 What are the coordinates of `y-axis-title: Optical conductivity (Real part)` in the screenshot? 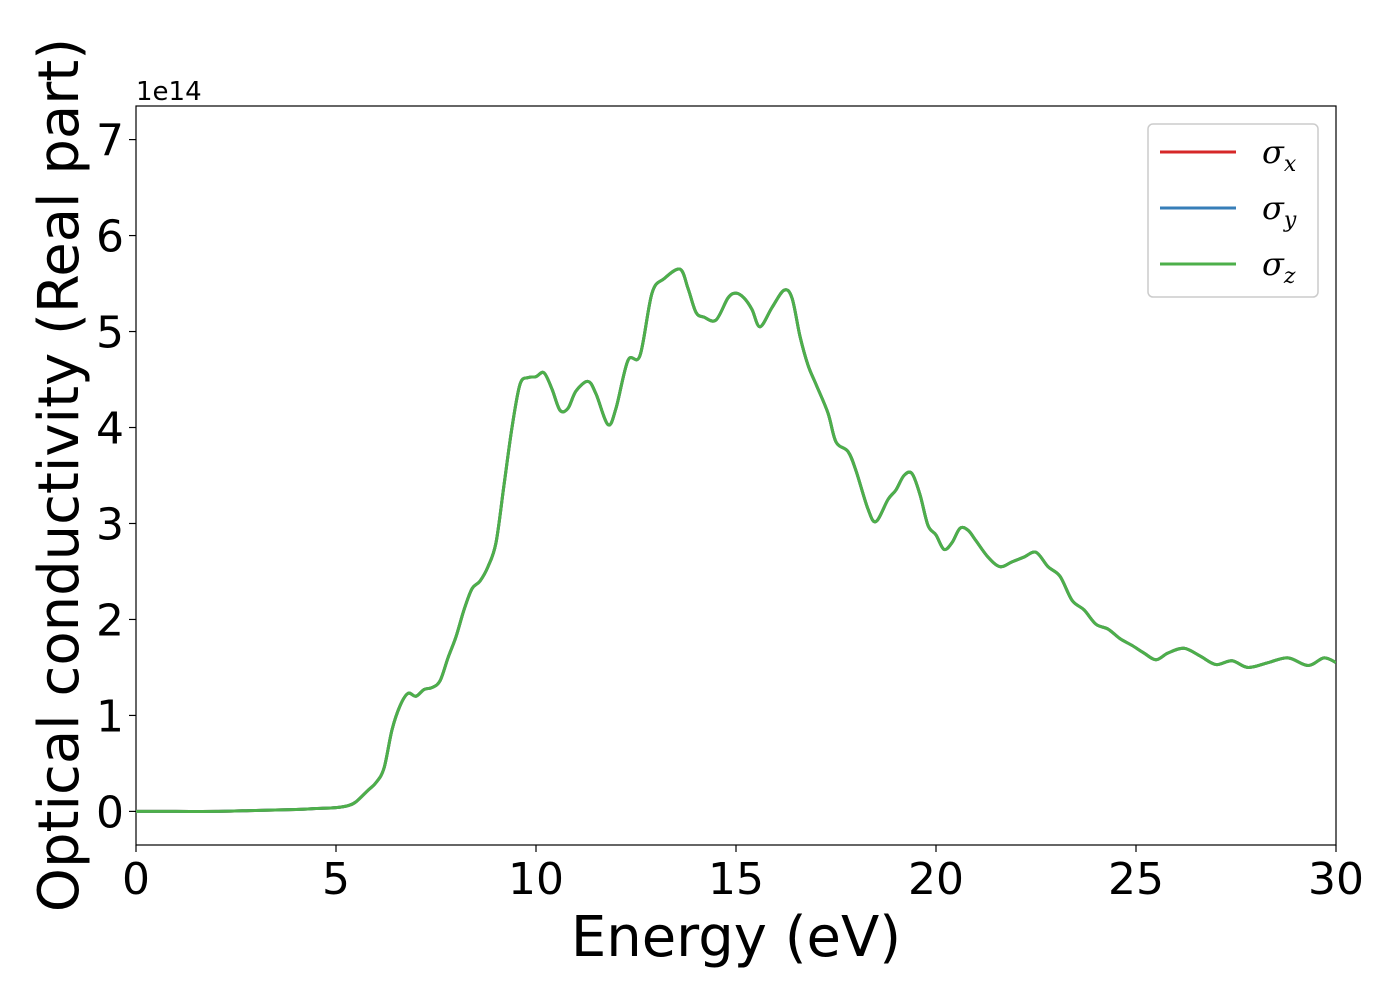 It's located at (59, 475).